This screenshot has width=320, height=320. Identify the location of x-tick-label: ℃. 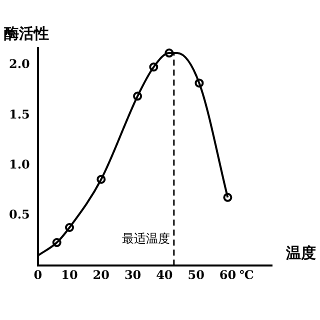
(246, 275).